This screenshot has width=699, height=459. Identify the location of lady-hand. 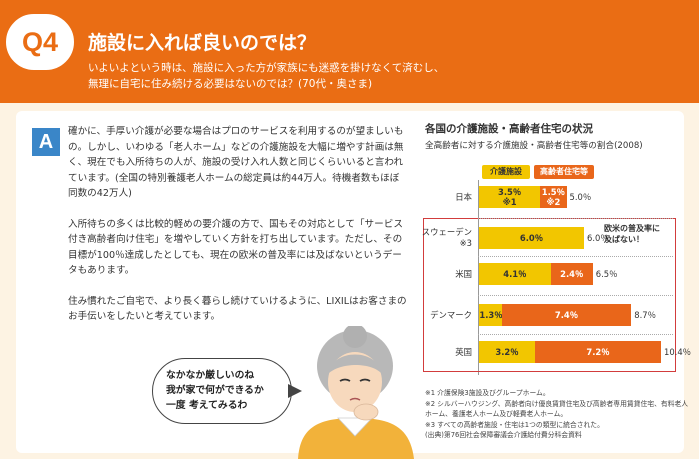
(366, 412).